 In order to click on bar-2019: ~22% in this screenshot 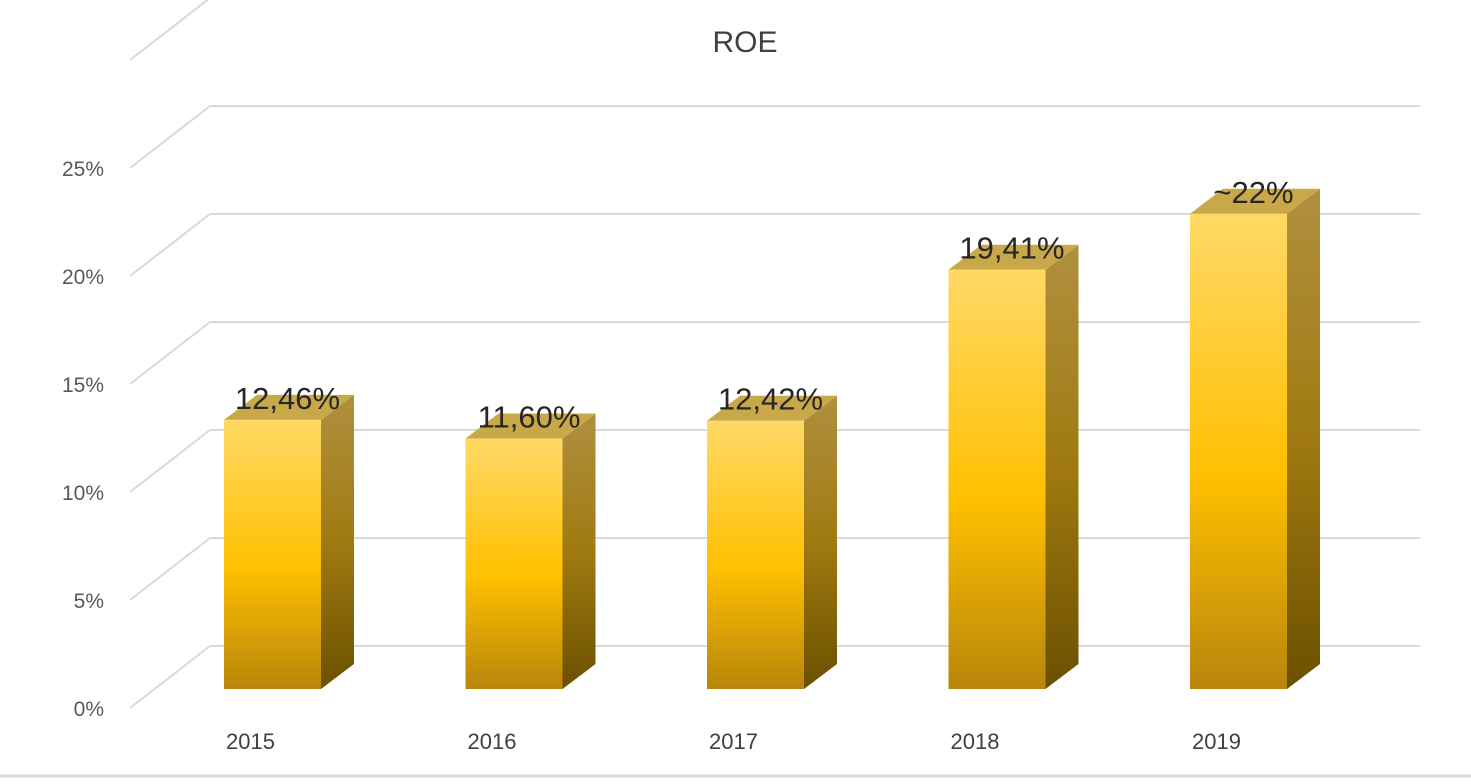, I will do `click(1255, 432)`.